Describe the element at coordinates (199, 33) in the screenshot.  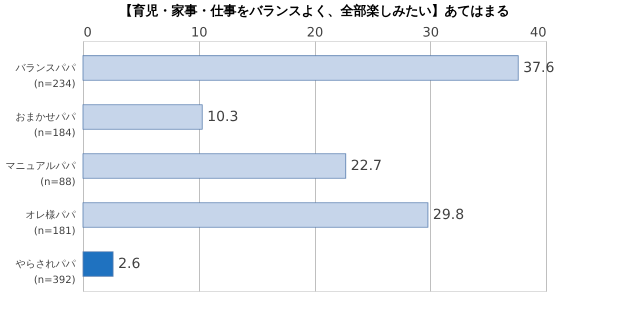
I see `x-tick-label: 10` at that location.